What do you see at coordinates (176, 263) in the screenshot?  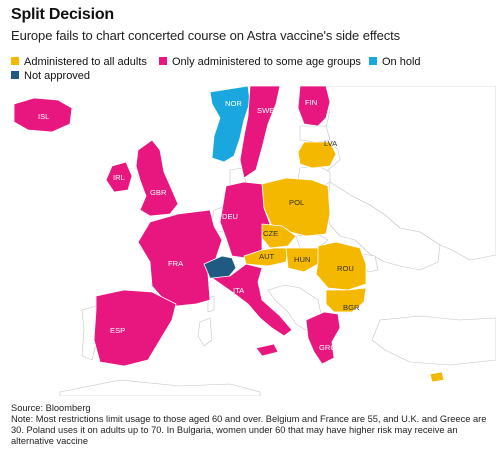 I see `label-fra: FRA` at bounding box center [176, 263].